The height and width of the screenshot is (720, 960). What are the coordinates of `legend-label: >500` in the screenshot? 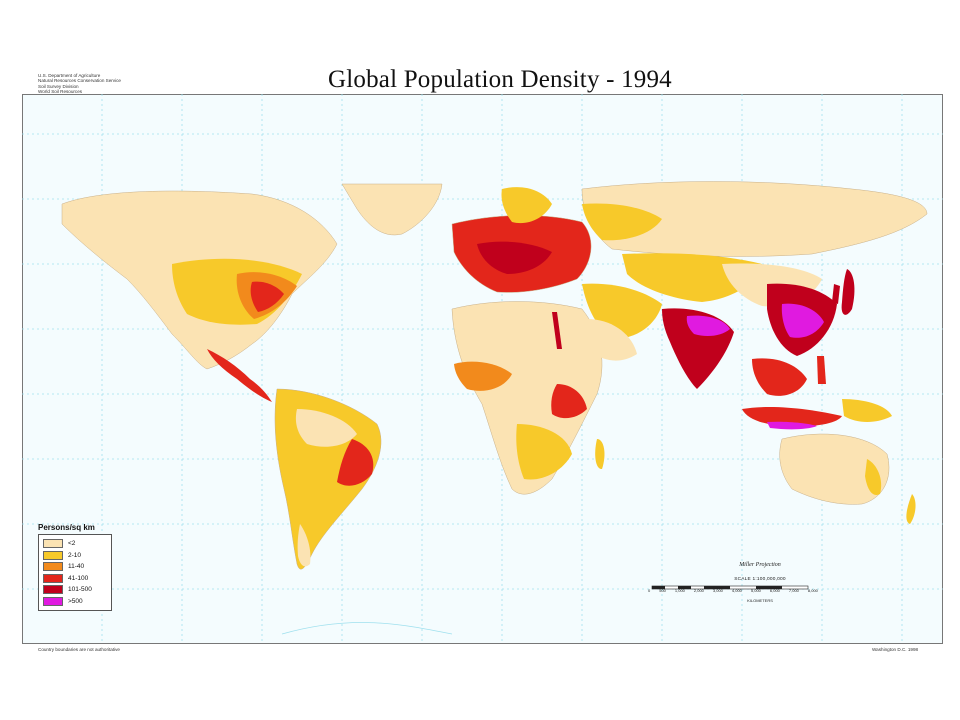 It's located at (75, 601).